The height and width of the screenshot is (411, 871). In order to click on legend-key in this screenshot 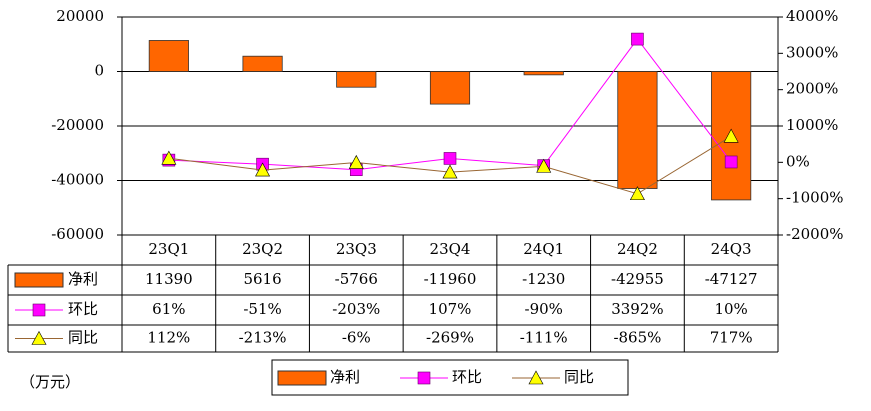, I will do `click(302, 378)`.